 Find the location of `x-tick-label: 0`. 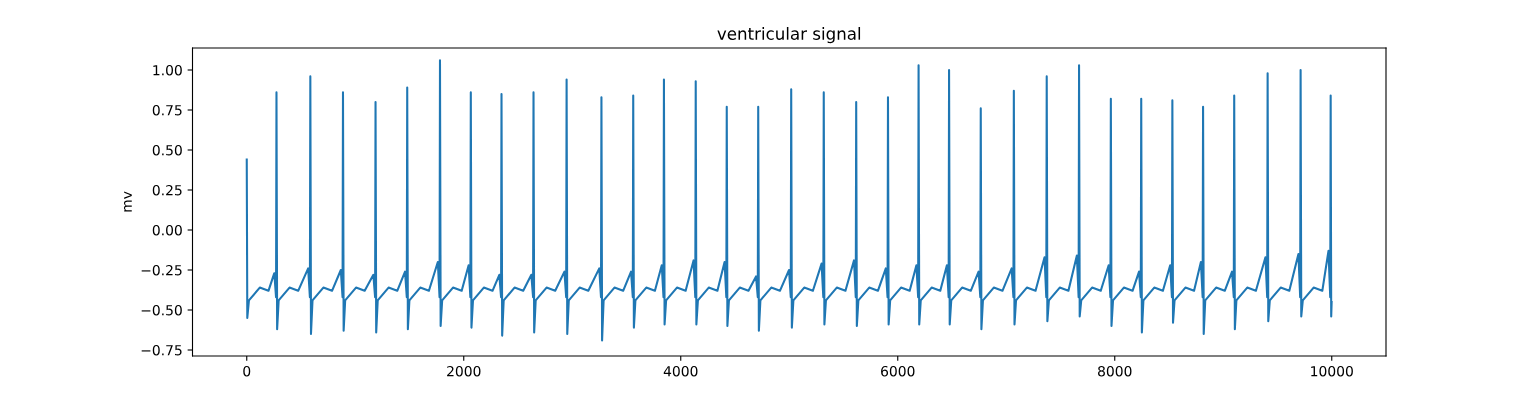

x-tick-label: 0 is located at coordinates (247, 371).